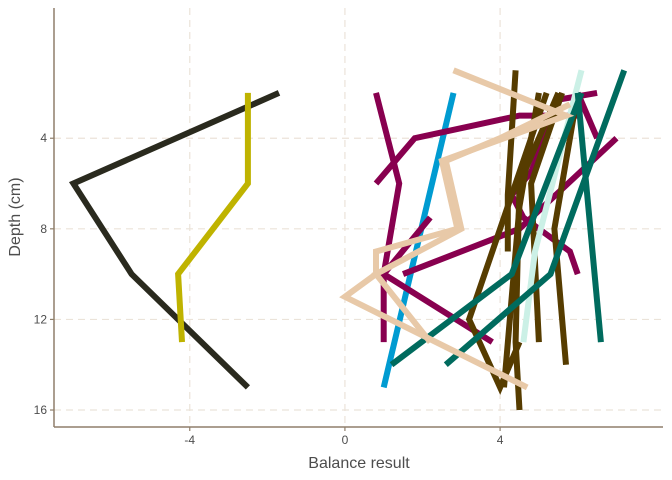  Describe the element at coordinates (41, 319) in the screenshot. I see `y-tick-label: 12` at that location.